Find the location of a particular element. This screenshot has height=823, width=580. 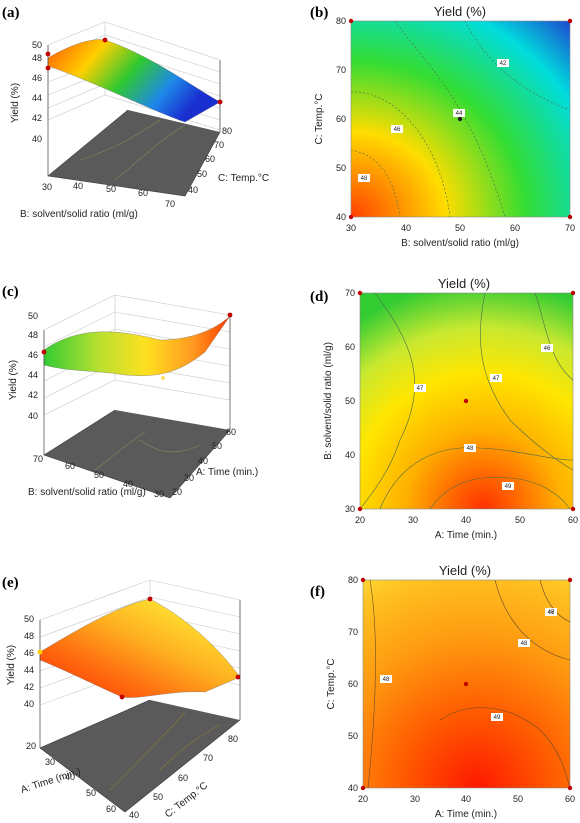

tick: 48 is located at coordinates (29, 636).